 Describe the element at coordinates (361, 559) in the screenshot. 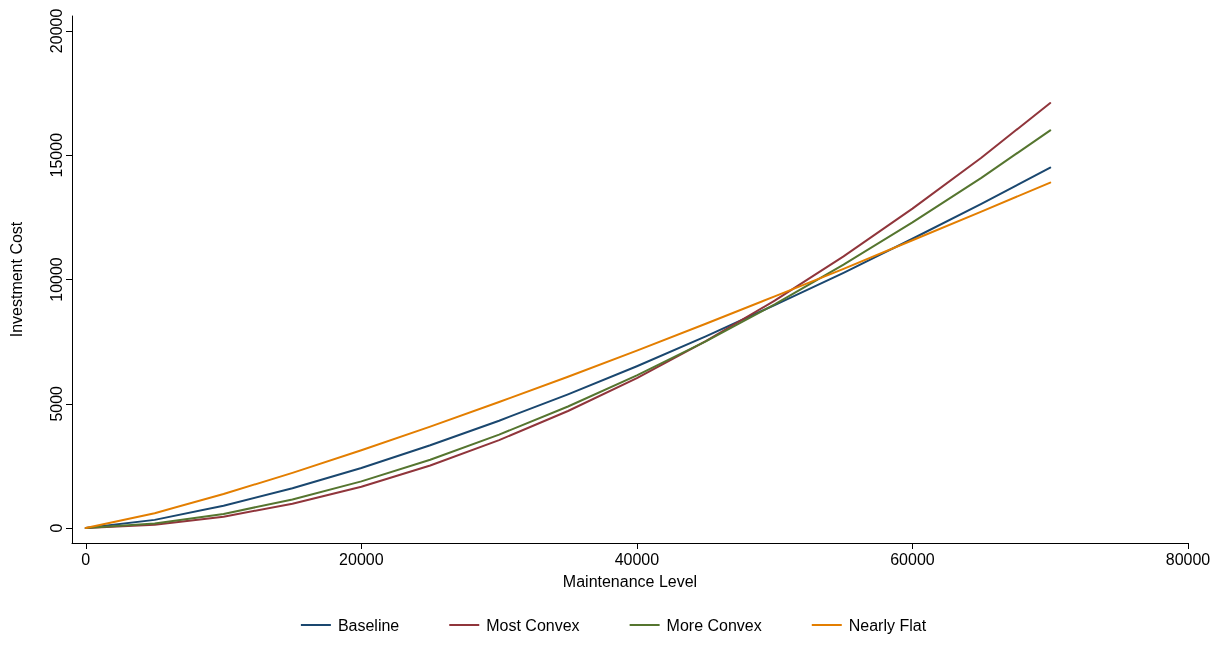

I see `x-tick-label: 20000` at that location.